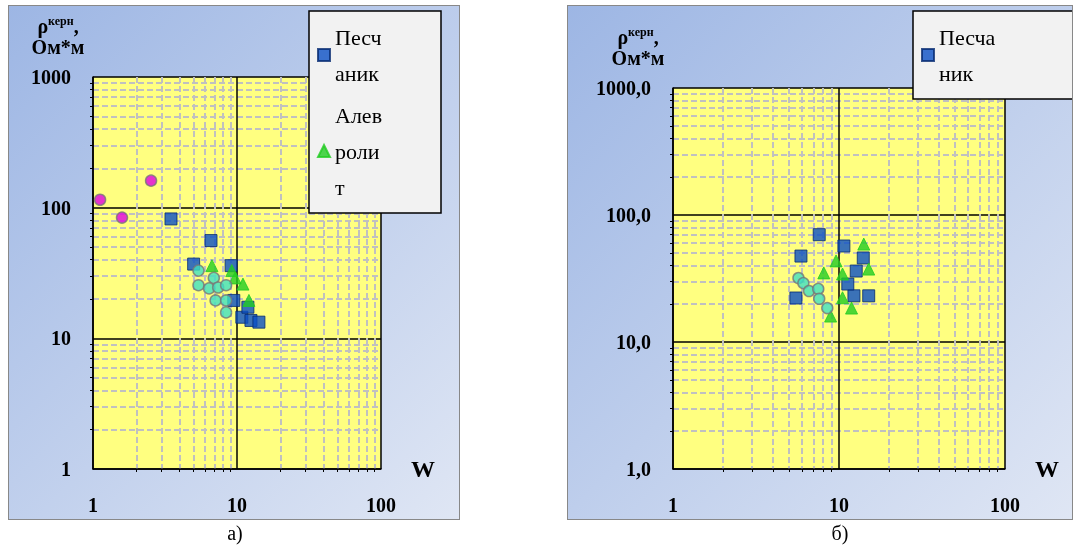  What do you see at coordinates (61, 338) in the screenshot?
I see `y-tick-label: 10` at bounding box center [61, 338].